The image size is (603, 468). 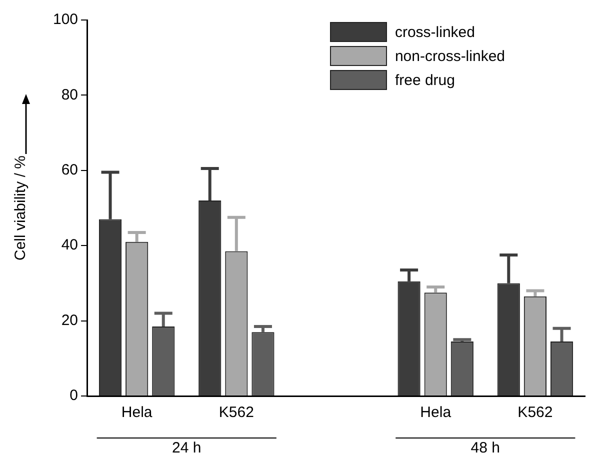 What do you see at coordinates (69, 95) in the screenshot?
I see `y-tick-label: 80` at bounding box center [69, 95].